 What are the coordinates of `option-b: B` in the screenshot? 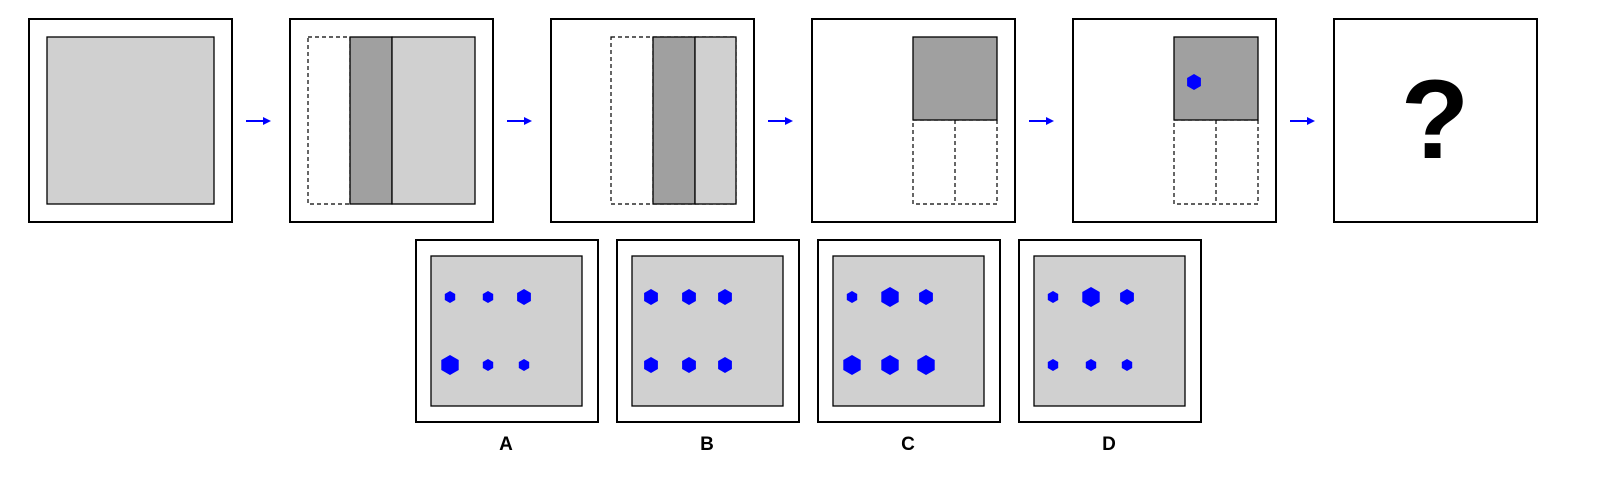 It's located at (708, 347).